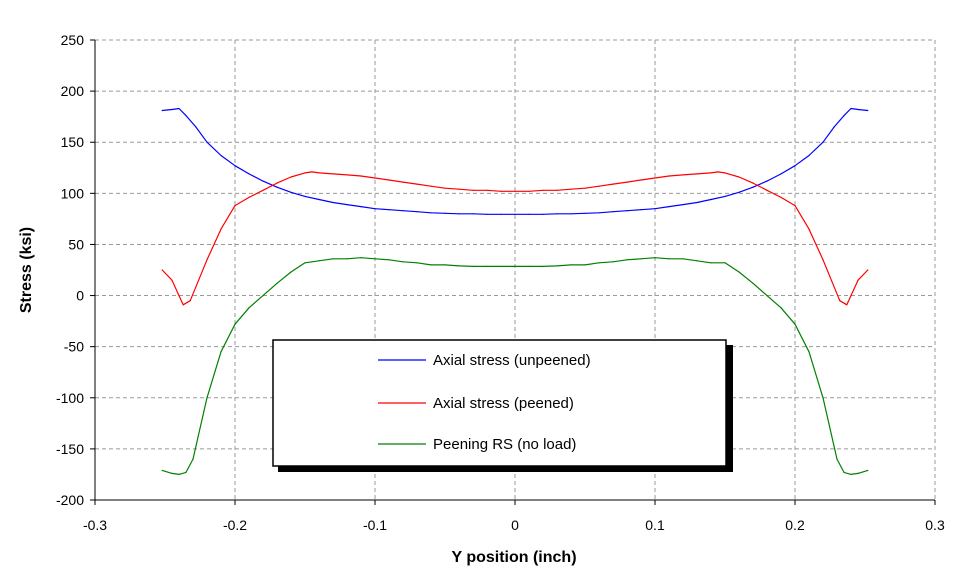  I want to click on y-axis-title: Stress (ksi), so click(26, 270).